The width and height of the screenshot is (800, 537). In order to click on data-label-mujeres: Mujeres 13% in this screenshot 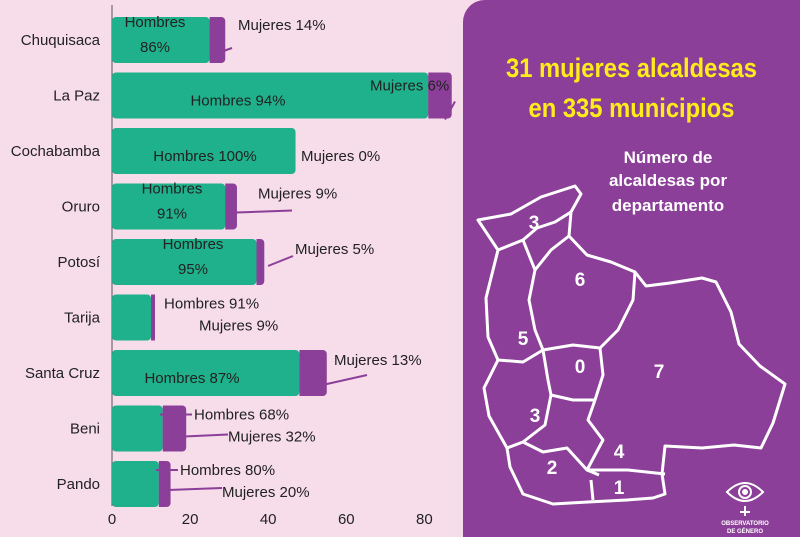, I will do `click(378, 360)`.